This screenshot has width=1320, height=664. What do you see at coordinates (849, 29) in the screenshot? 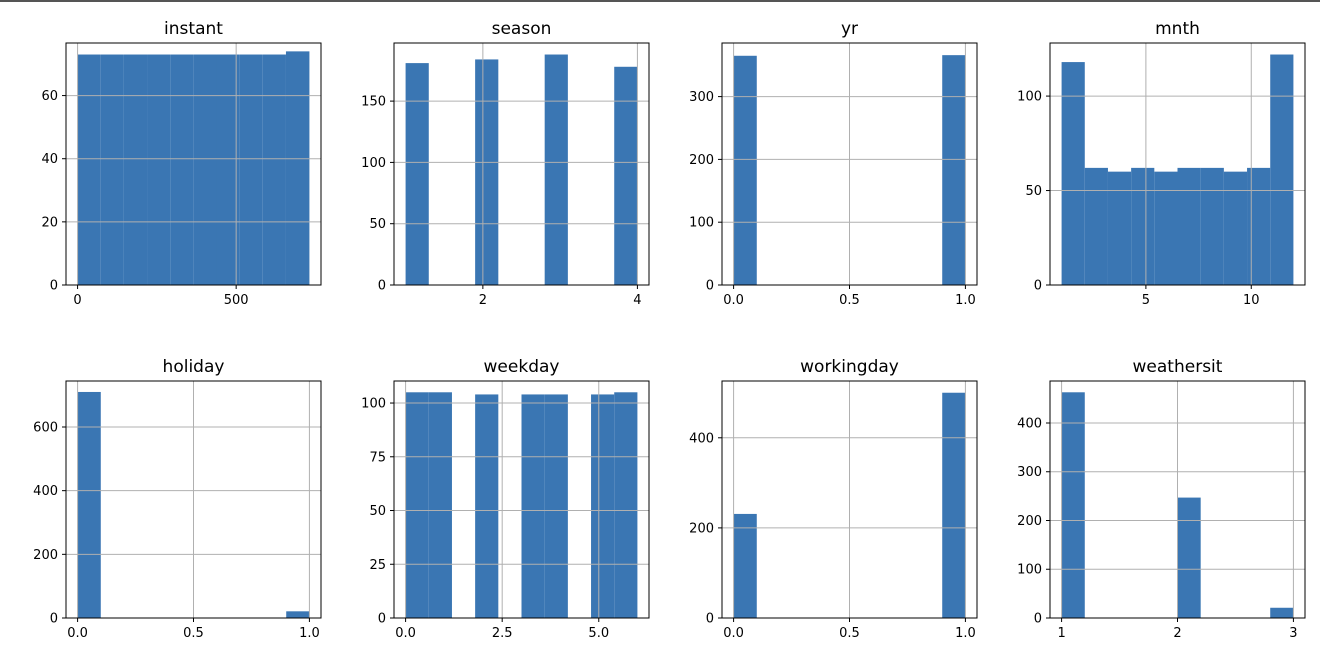
I see `chart-title: yr` at bounding box center [849, 29].